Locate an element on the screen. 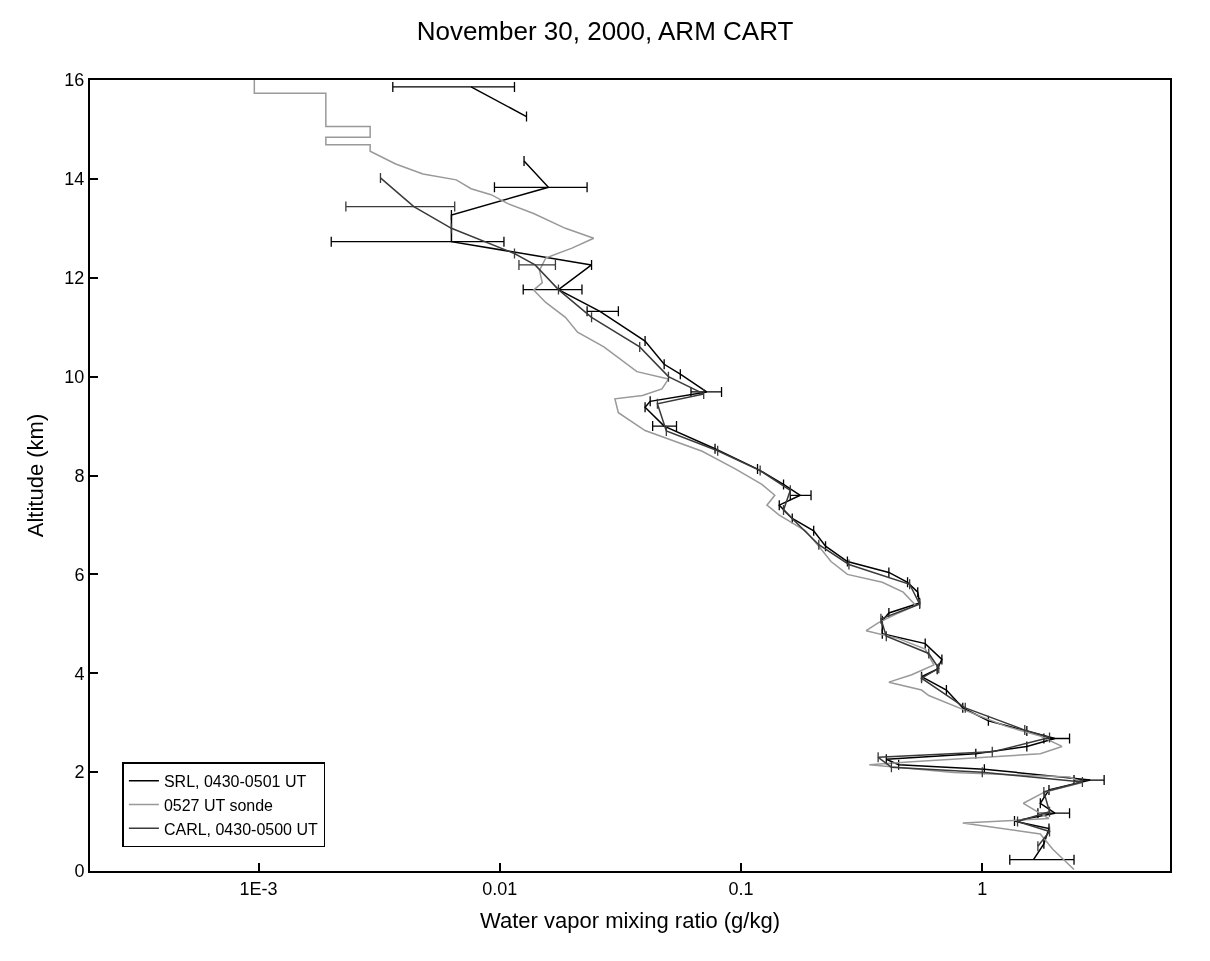  y-tick-label: 10 is located at coordinates (74, 376).